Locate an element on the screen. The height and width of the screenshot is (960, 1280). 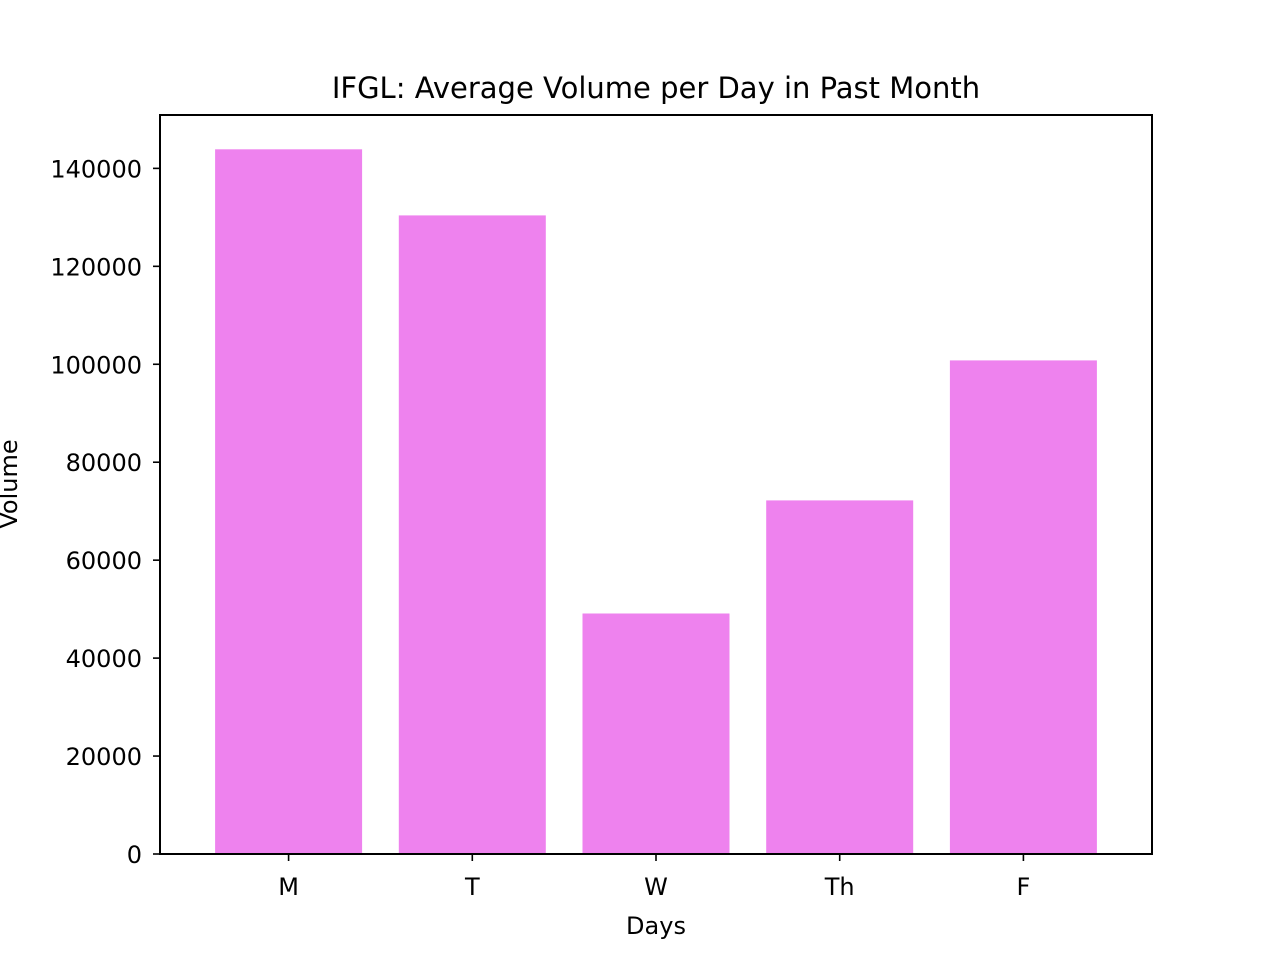
bar-m is located at coordinates (289, 502).